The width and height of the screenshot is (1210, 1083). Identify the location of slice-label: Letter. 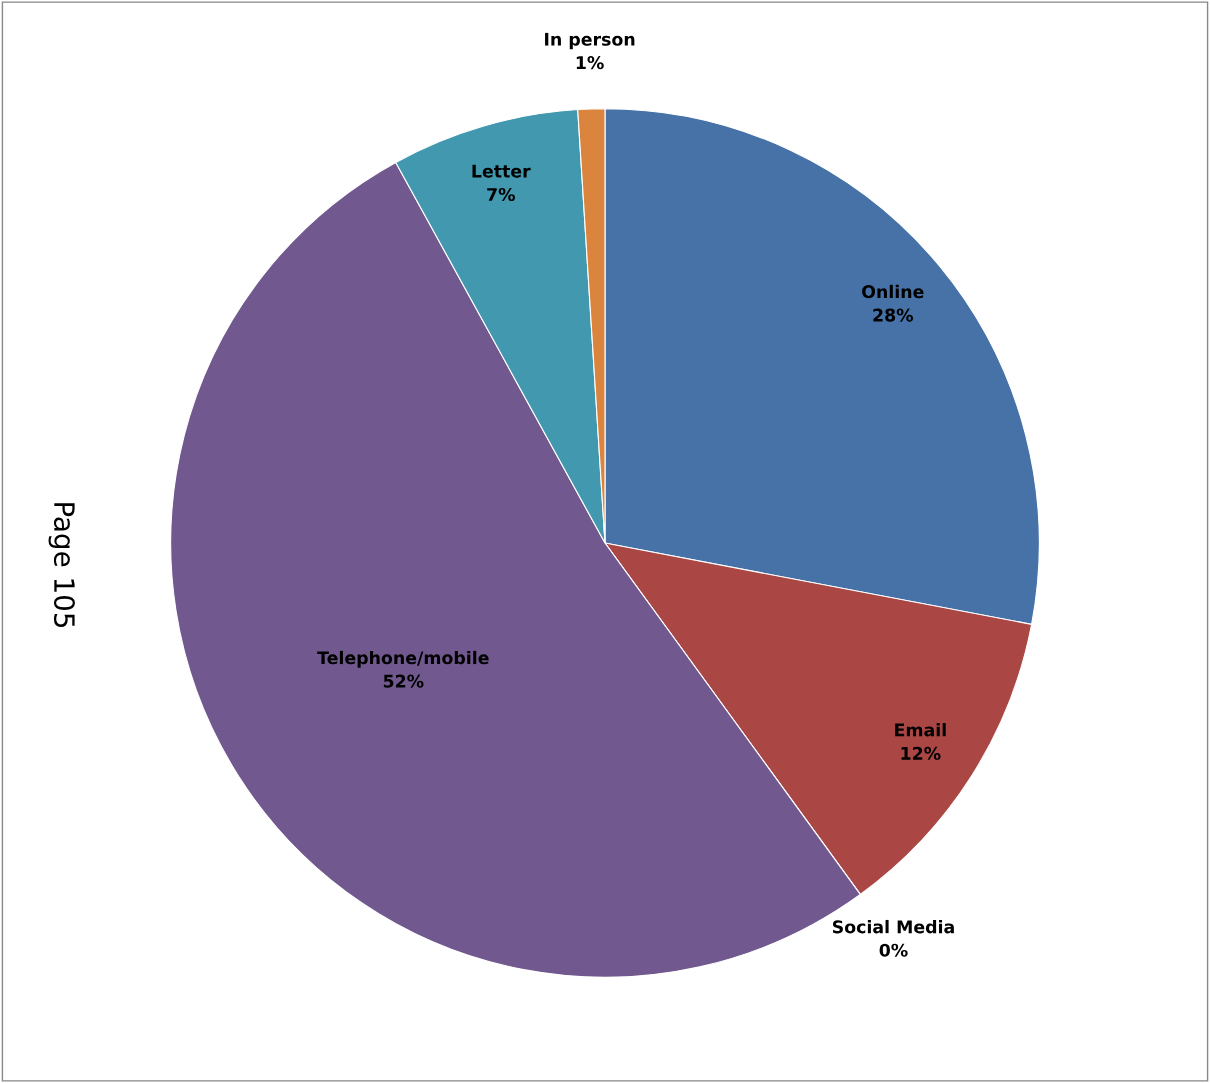
(501, 171).